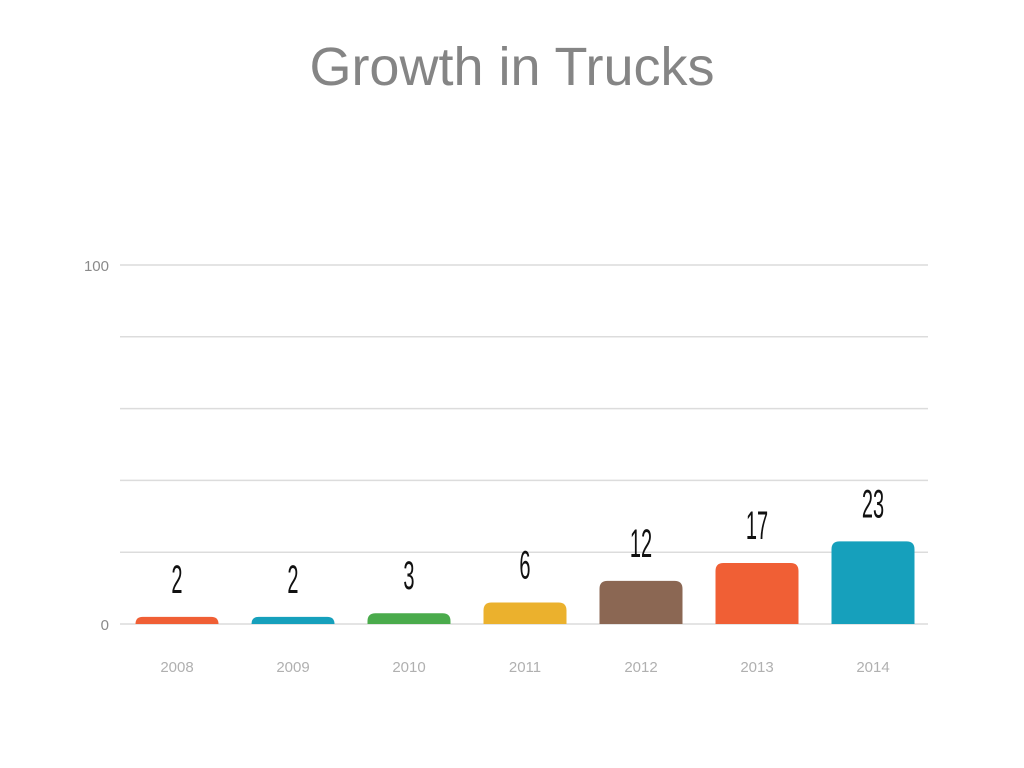  What do you see at coordinates (409, 618) in the screenshot?
I see `bar-2010` at bounding box center [409, 618].